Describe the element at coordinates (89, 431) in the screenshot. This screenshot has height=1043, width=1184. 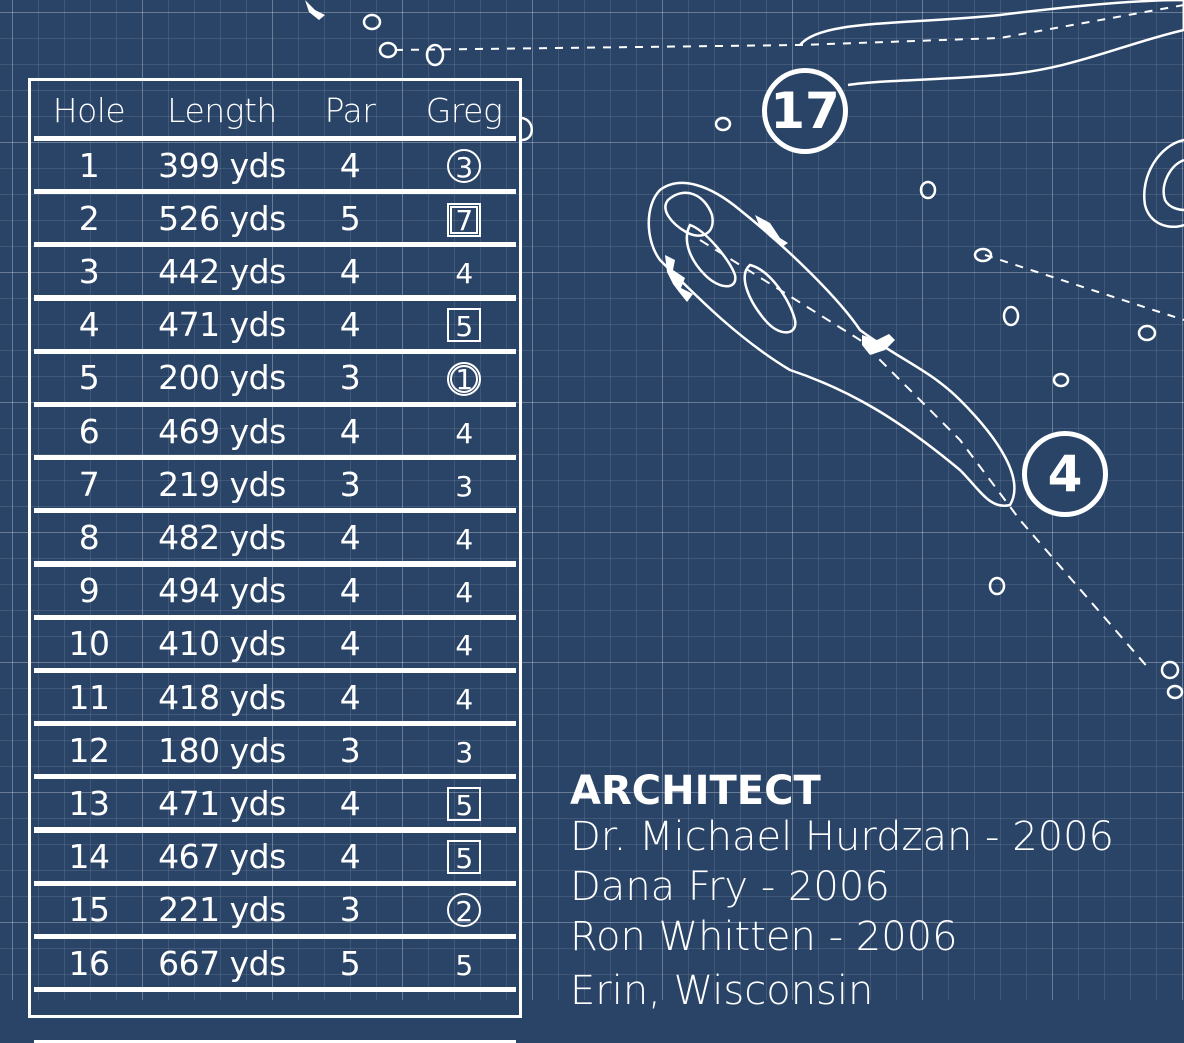
I see `hole-number: 6` at that location.